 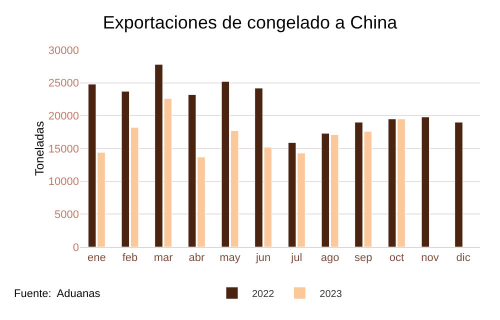 I want to click on x-tick-label: may, so click(x=230, y=258).